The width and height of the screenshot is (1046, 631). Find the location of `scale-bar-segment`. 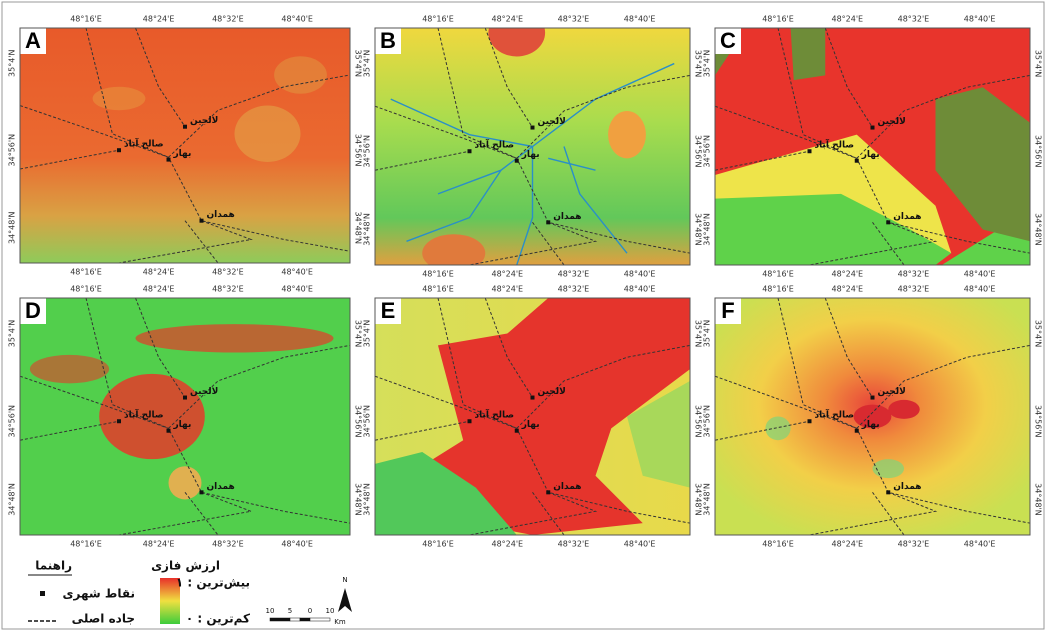

scale-bar-segment is located at coordinates (295, 619).